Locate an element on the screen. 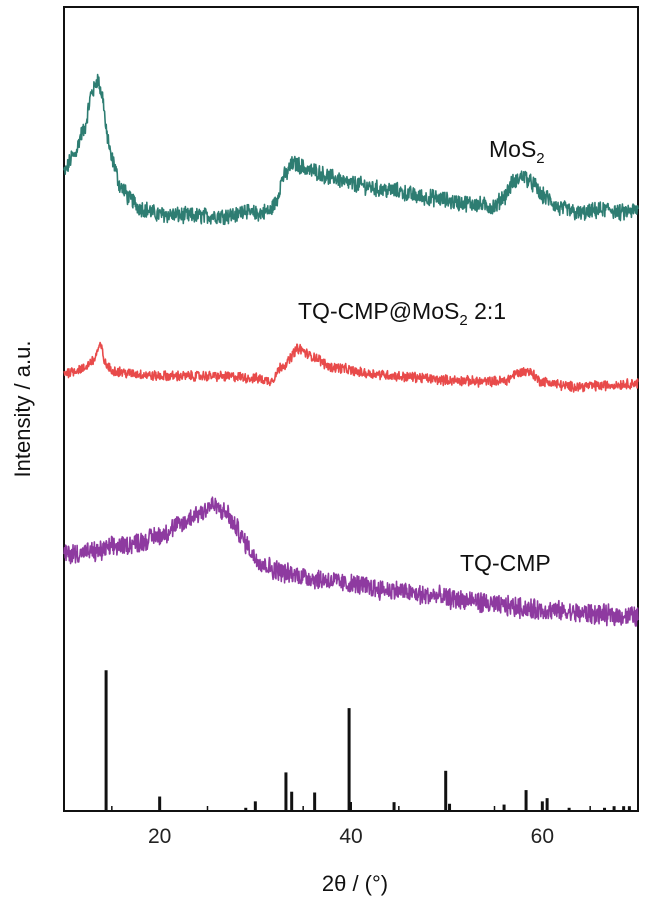  x-tick-label: 60 is located at coordinates (542, 836).